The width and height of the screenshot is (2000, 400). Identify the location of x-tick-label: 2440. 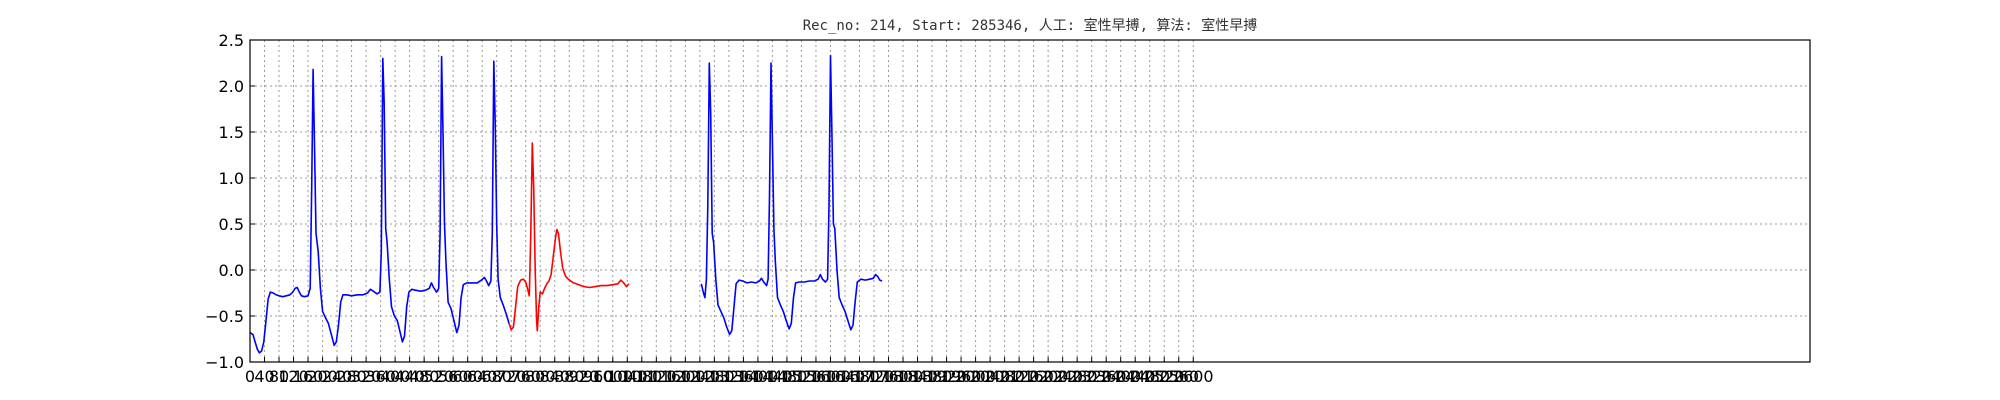
(1135, 376).